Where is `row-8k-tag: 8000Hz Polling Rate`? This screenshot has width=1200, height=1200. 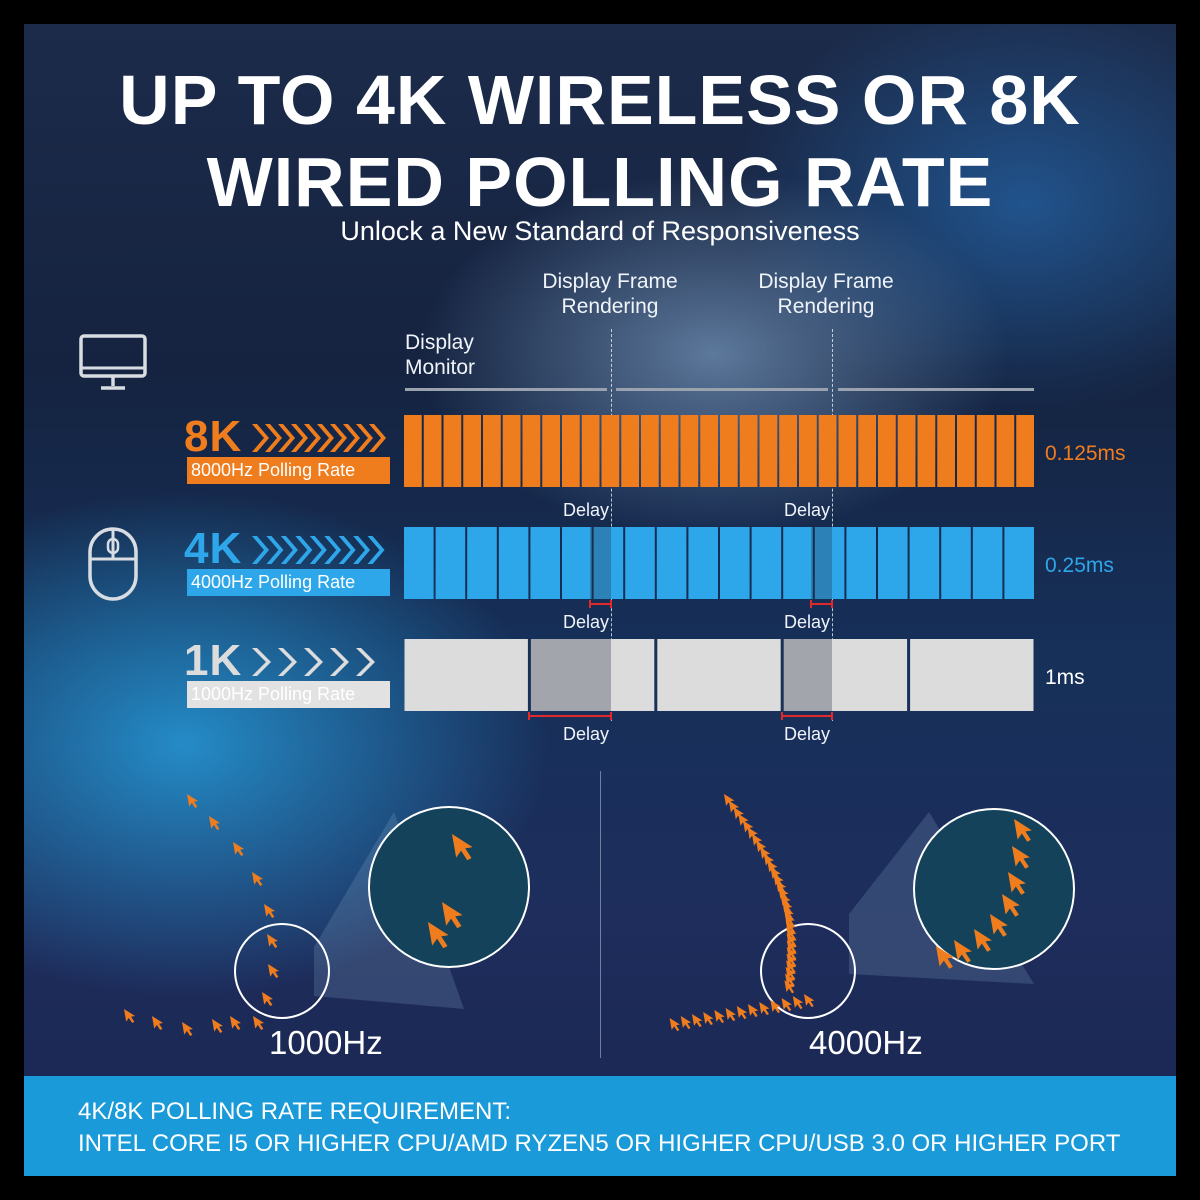 row-8k-tag: 8000Hz Polling Rate is located at coordinates (288, 470).